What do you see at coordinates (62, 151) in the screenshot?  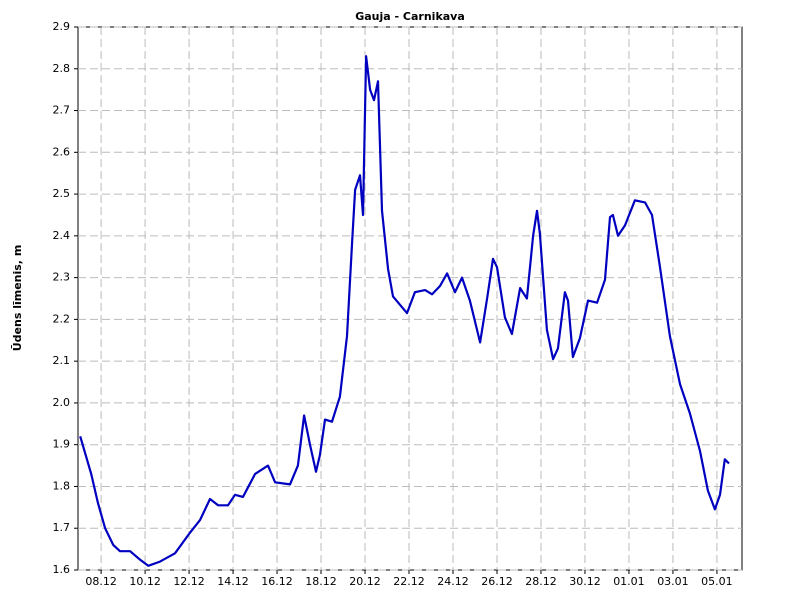 I see `y-tick-label: 2.6` at bounding box center [62, 151].